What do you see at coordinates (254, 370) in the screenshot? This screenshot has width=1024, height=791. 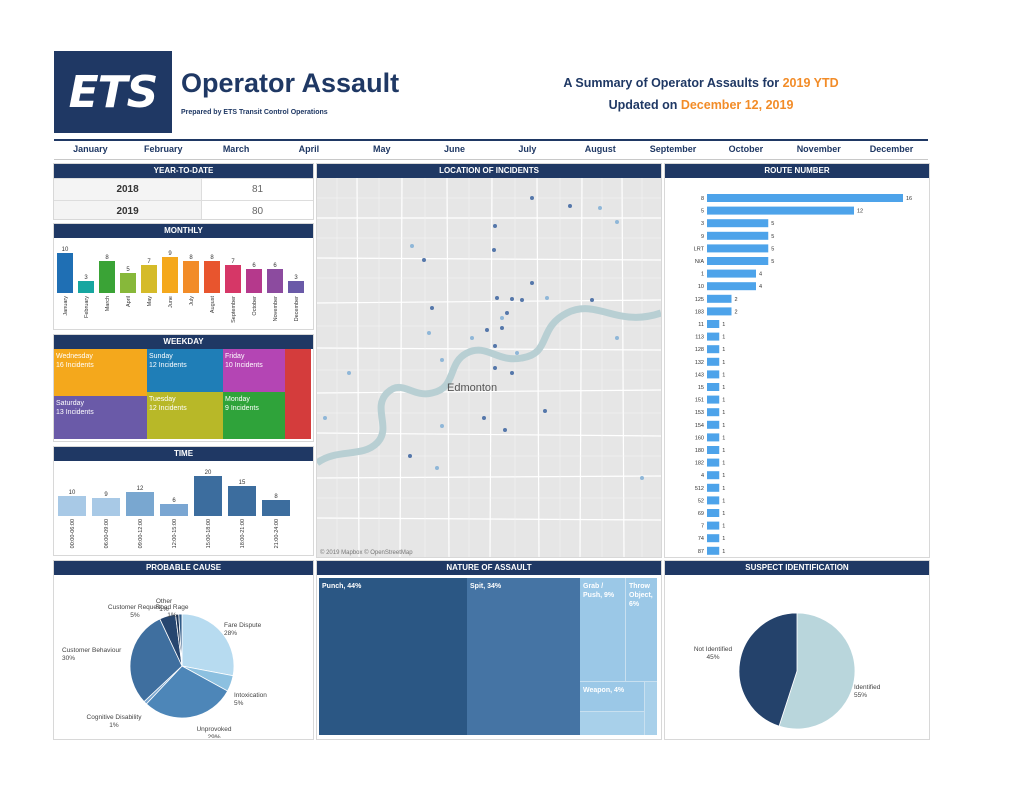 I see `weekday-cell-friday: Friday 10 Incidents` at bounding box center [254, 370].